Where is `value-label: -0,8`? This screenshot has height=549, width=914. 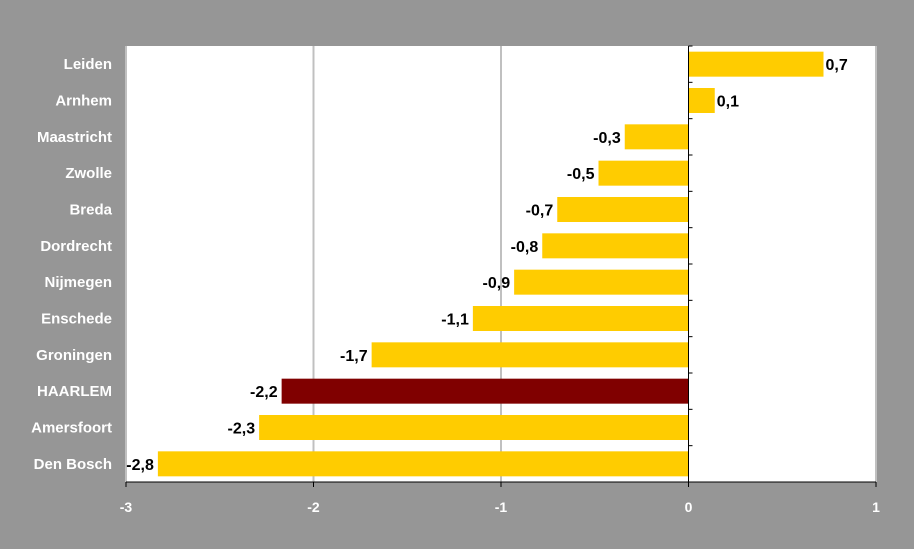 value-label: -0,8 is located at coordinates (525, 247).